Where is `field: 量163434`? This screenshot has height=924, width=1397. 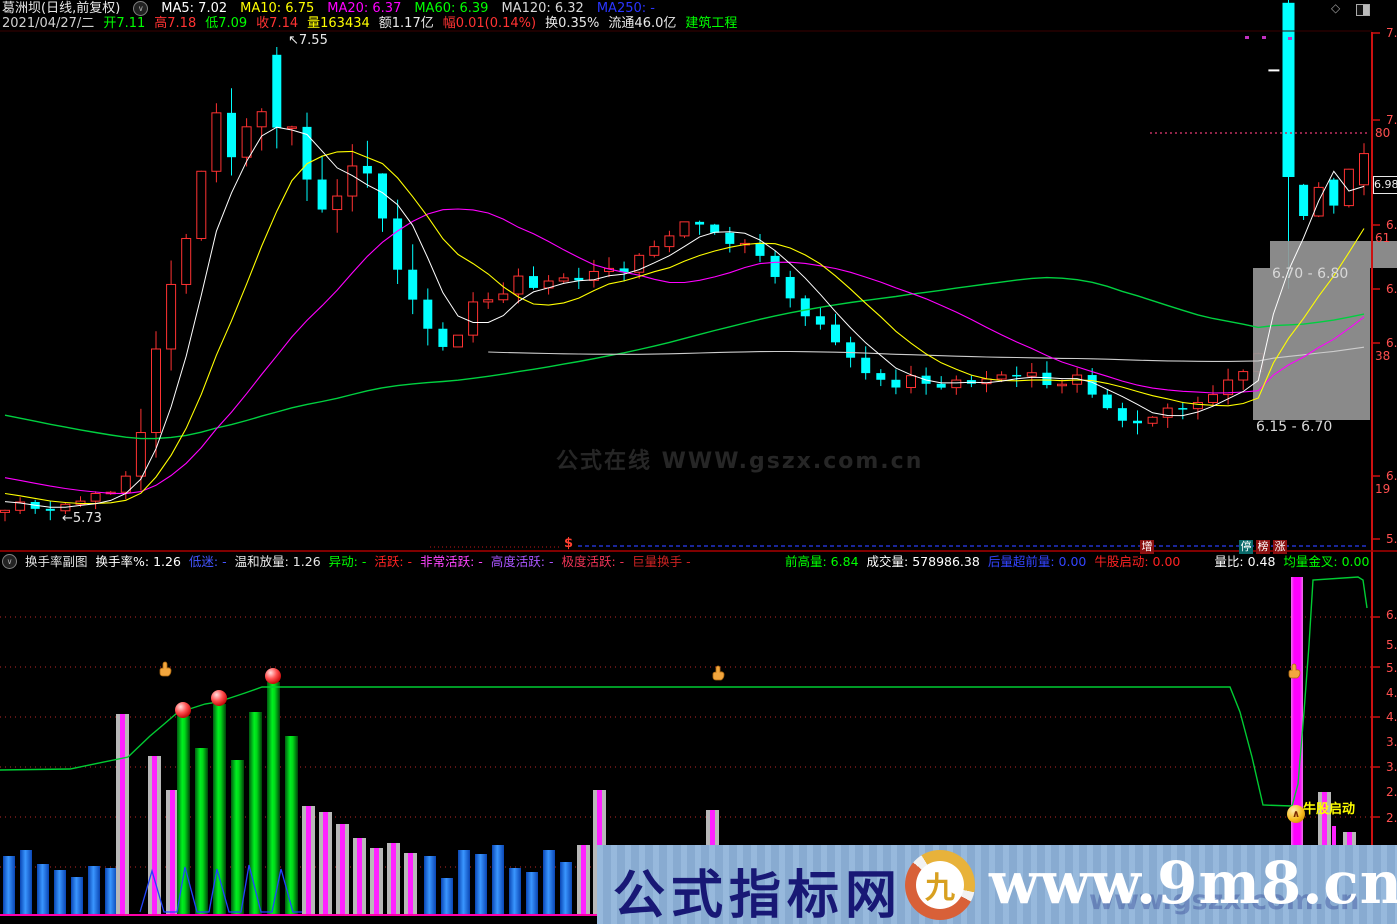
field: 量163434 is located at coordinates (338, 23).